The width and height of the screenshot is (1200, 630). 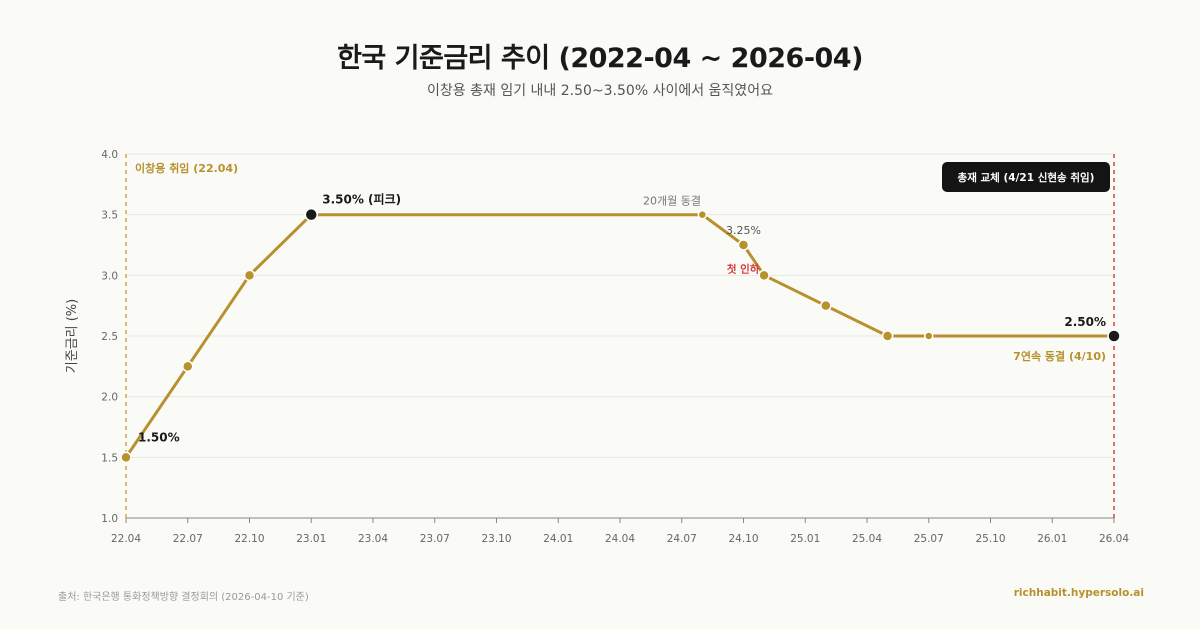 I want to click on y-tick-label: 2.0, so click(x=109, y=398).